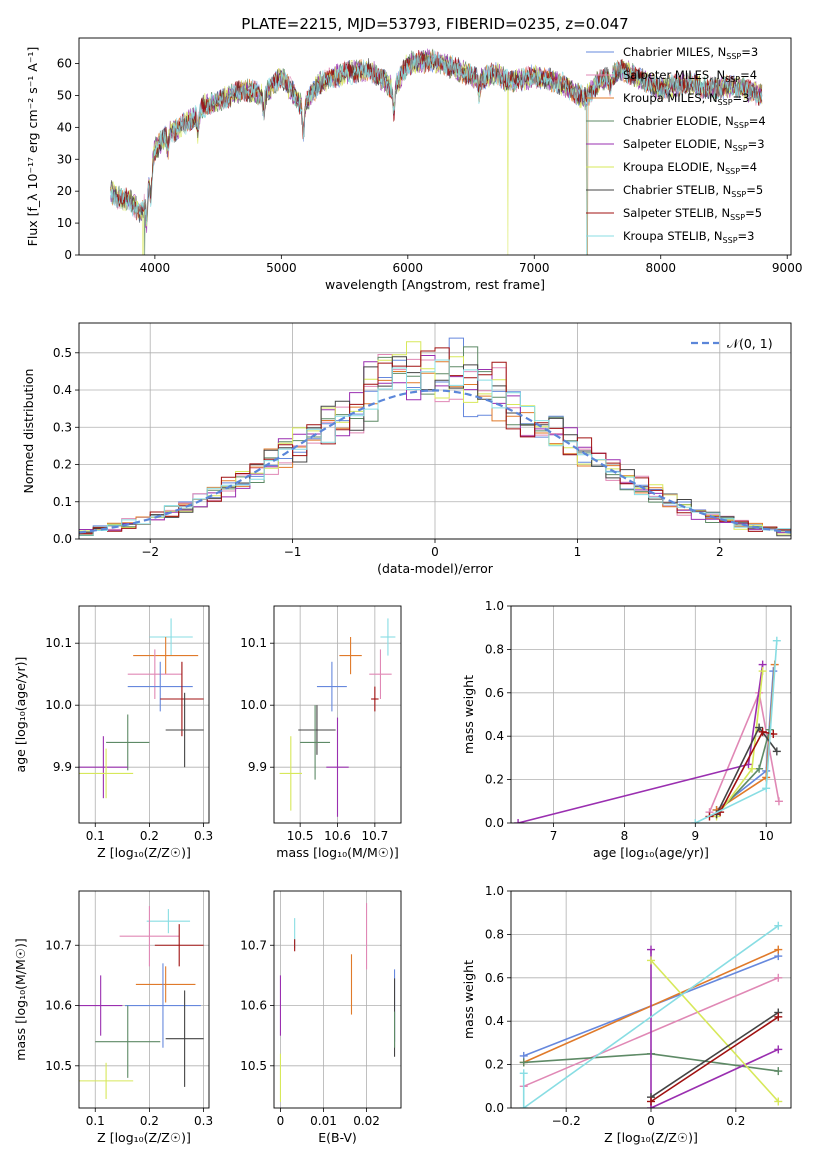 The image size is (819, 1170). What do you see at coordinates (155, 268) in the screenshot?
I see `spectrum-x-tick-label: 4000` at bounding box center [155, 268].